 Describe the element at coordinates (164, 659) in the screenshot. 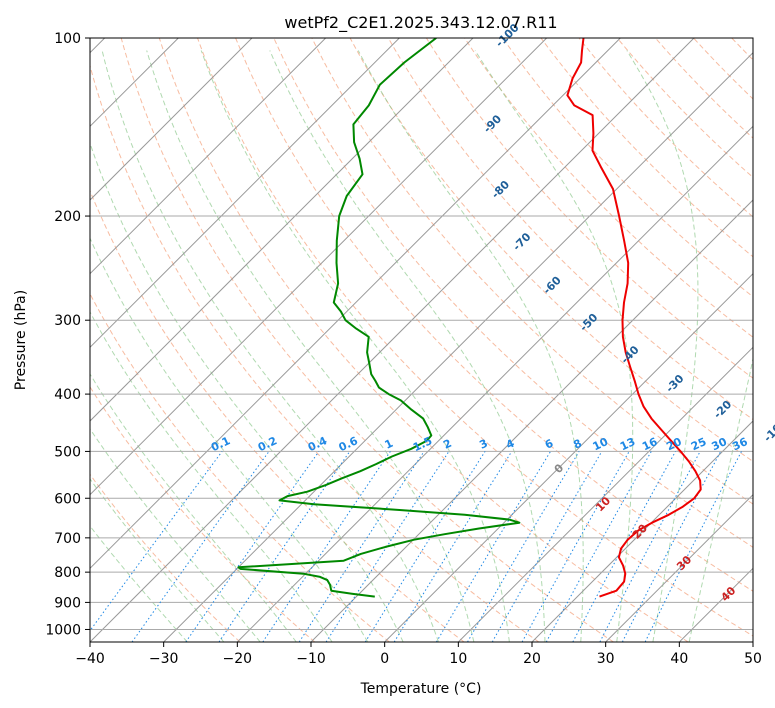

I see `x-tick-label: −30` at that location.